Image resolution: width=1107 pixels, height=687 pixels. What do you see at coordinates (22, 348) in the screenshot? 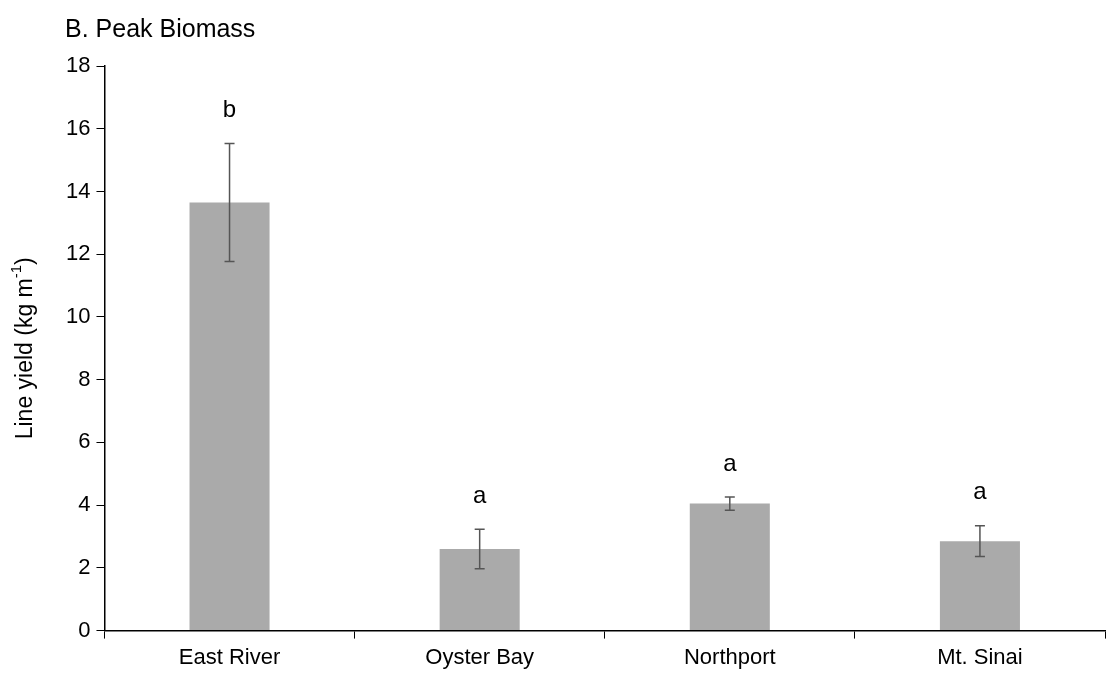
I see `y-axis-title: Line yield (kg m-1)` at bounding box center [22, 348].